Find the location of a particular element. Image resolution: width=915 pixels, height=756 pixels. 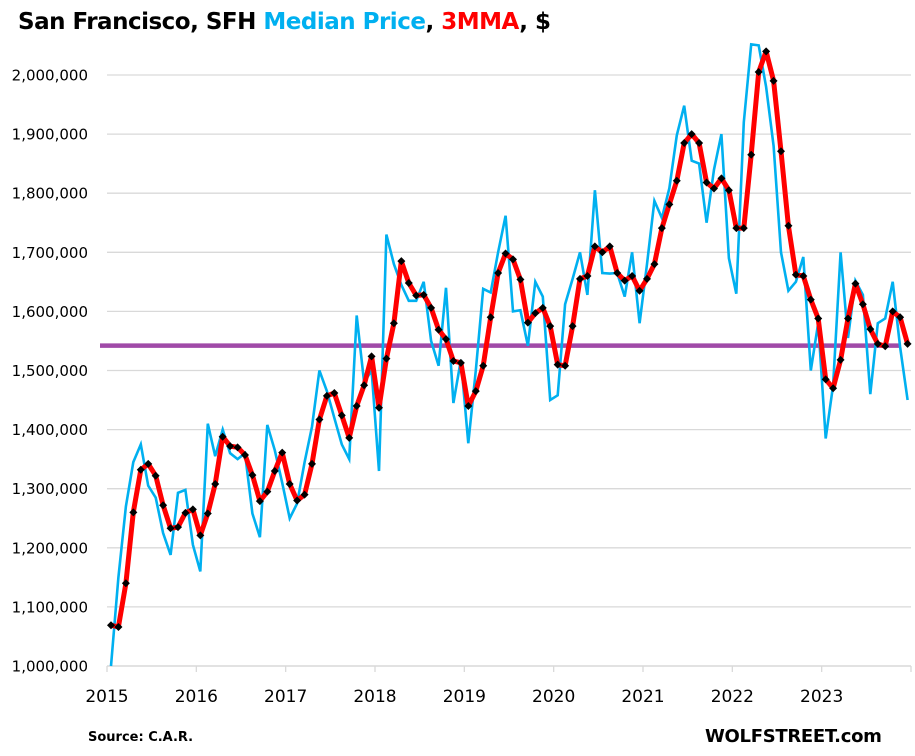

y-tick-label: 1,000,000 is located at coordinates (50, 667).